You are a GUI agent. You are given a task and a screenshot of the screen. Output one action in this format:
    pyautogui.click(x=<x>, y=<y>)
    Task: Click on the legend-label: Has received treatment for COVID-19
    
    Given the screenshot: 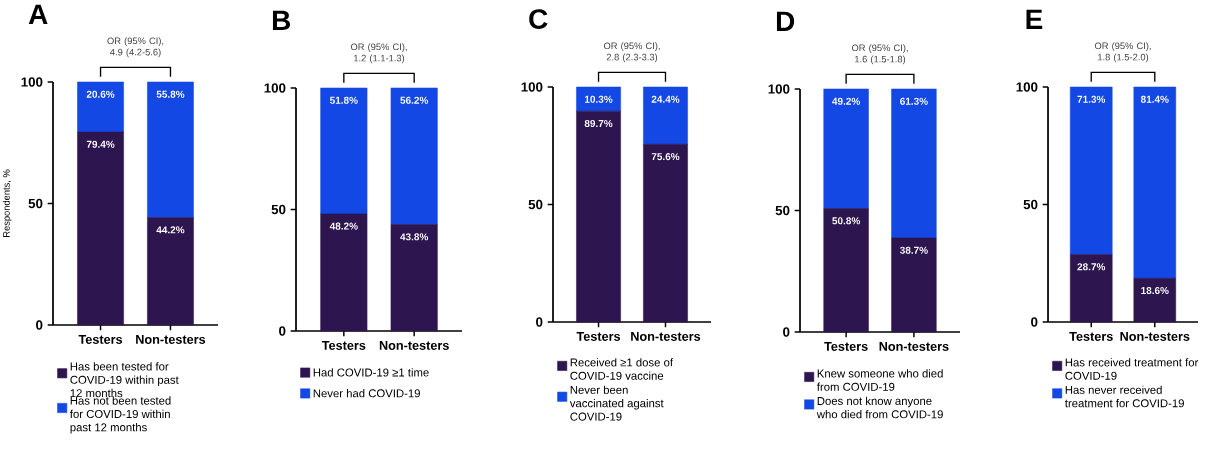 What is the action you would take?
    pyautogui.click(x=1132, y=369)
    